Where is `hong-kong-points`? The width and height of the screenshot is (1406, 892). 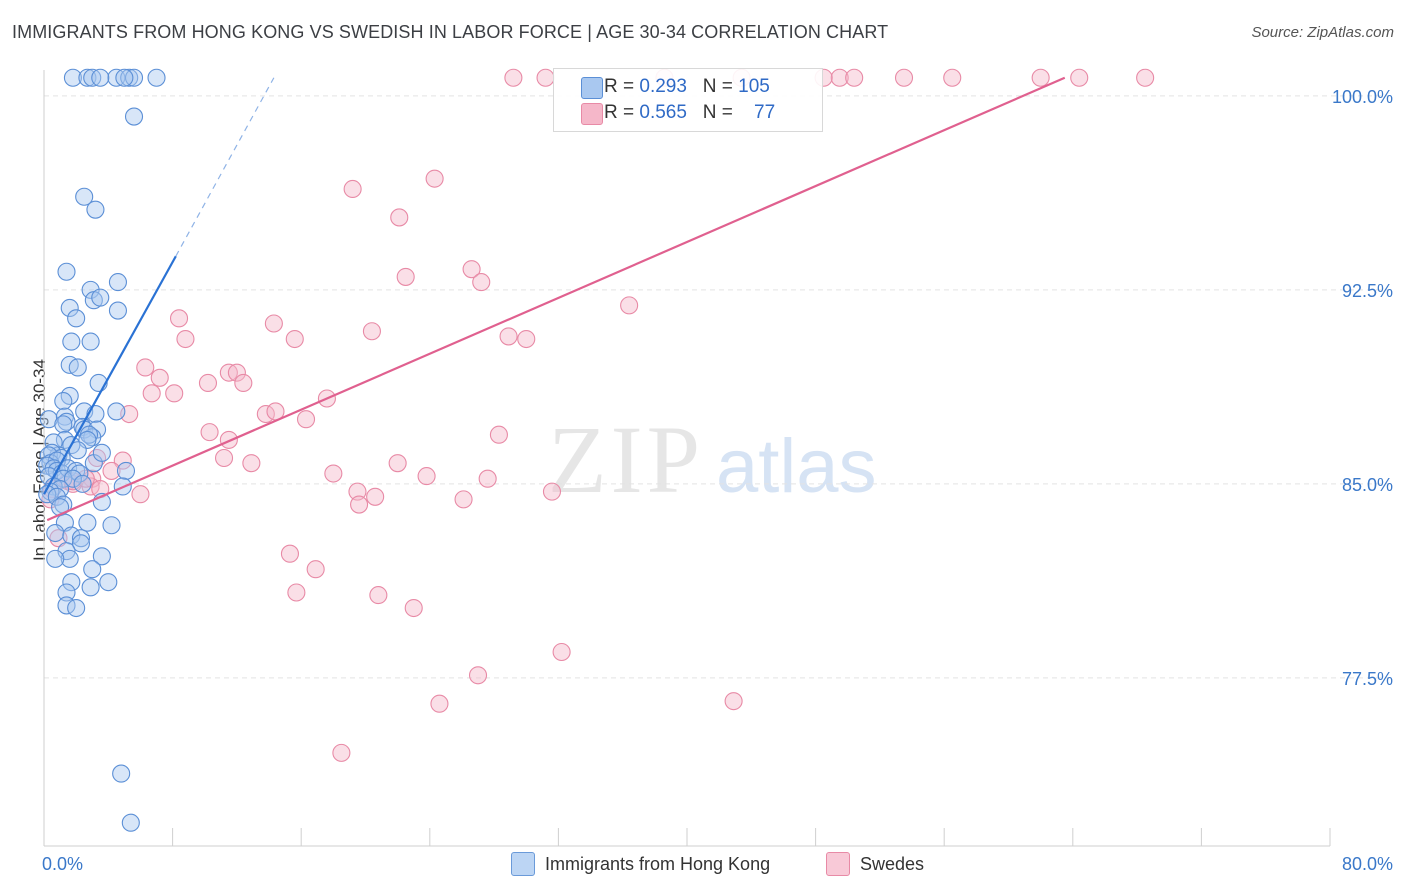
hong-kong-points is located at coordinates (102, 450).